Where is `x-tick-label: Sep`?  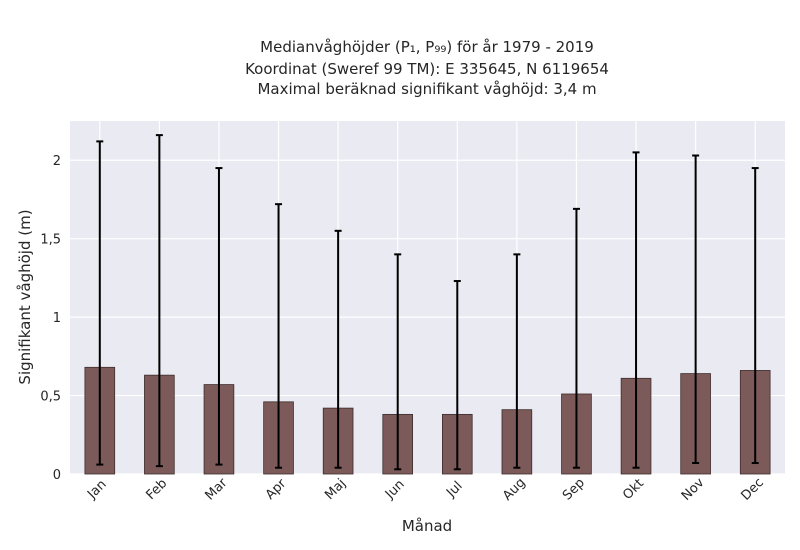
x-tick-label: Sep is located at coordinates (574, 490).